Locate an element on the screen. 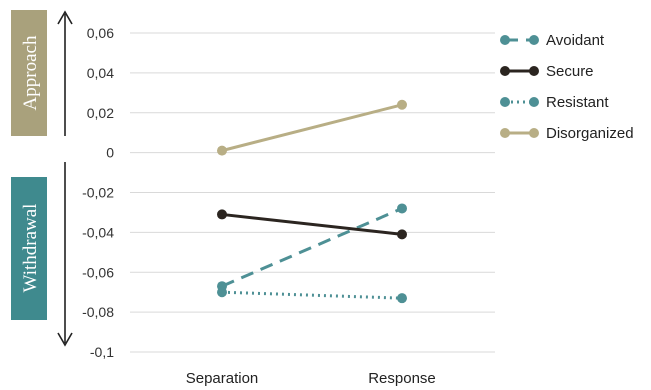 Image resolution: width=651 pixels, height=390 pixels. series-line-secure is located at coordinates (312, 224).